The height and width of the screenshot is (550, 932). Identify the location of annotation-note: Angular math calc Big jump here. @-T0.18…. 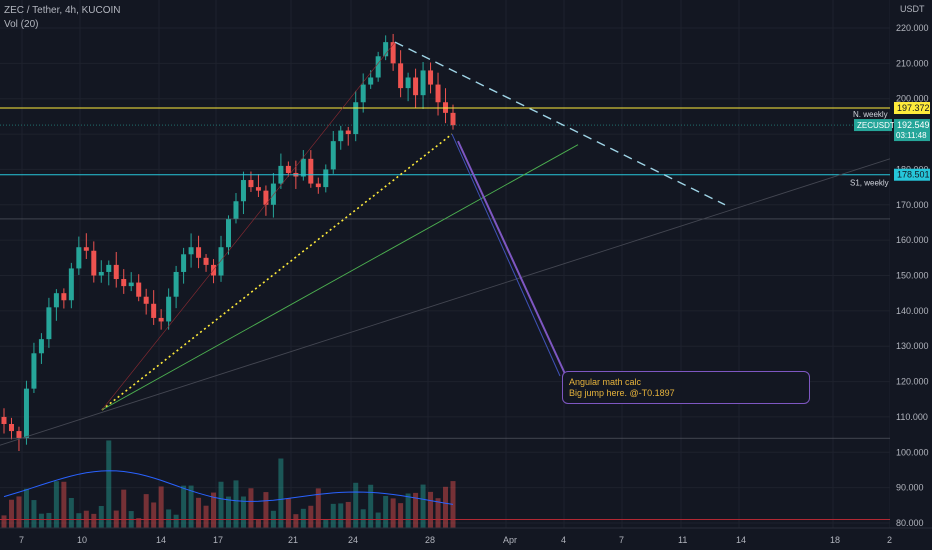
(686, 387).